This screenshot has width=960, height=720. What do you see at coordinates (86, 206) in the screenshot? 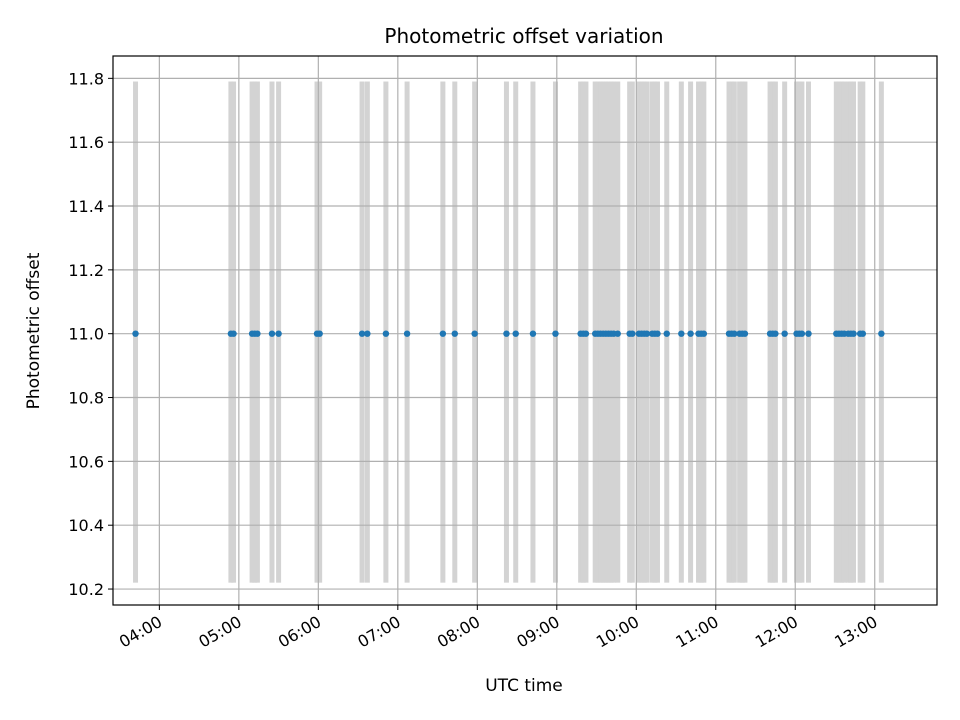
I see `y-tick-label-6: 11.4` at bounding box center [86, 206].